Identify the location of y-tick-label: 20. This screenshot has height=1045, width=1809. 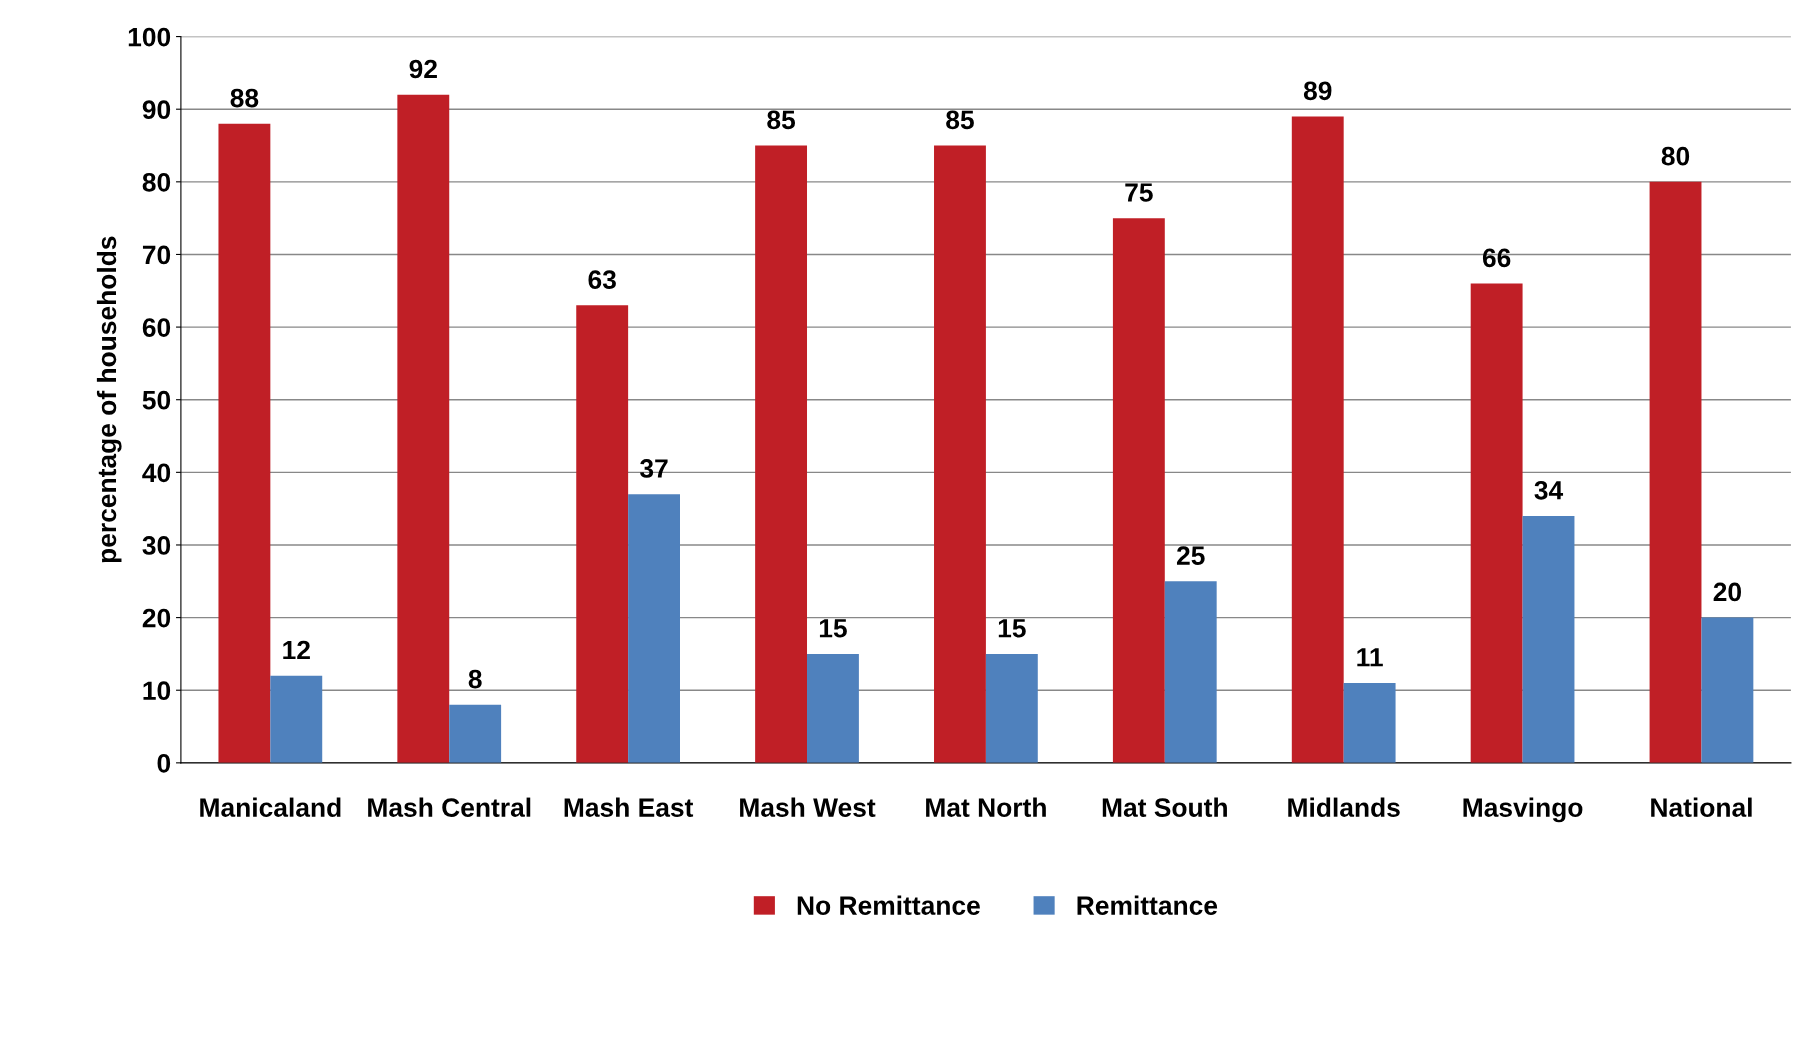
(156, 618).